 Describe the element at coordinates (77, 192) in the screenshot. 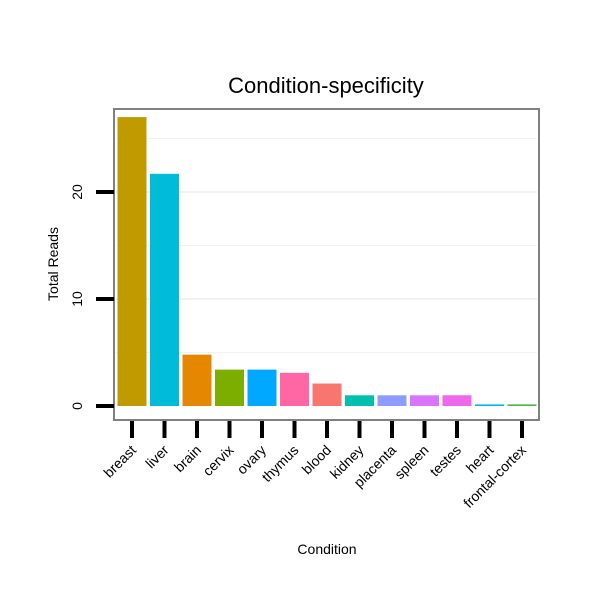

I see `y-tick-label: 20` at that location.